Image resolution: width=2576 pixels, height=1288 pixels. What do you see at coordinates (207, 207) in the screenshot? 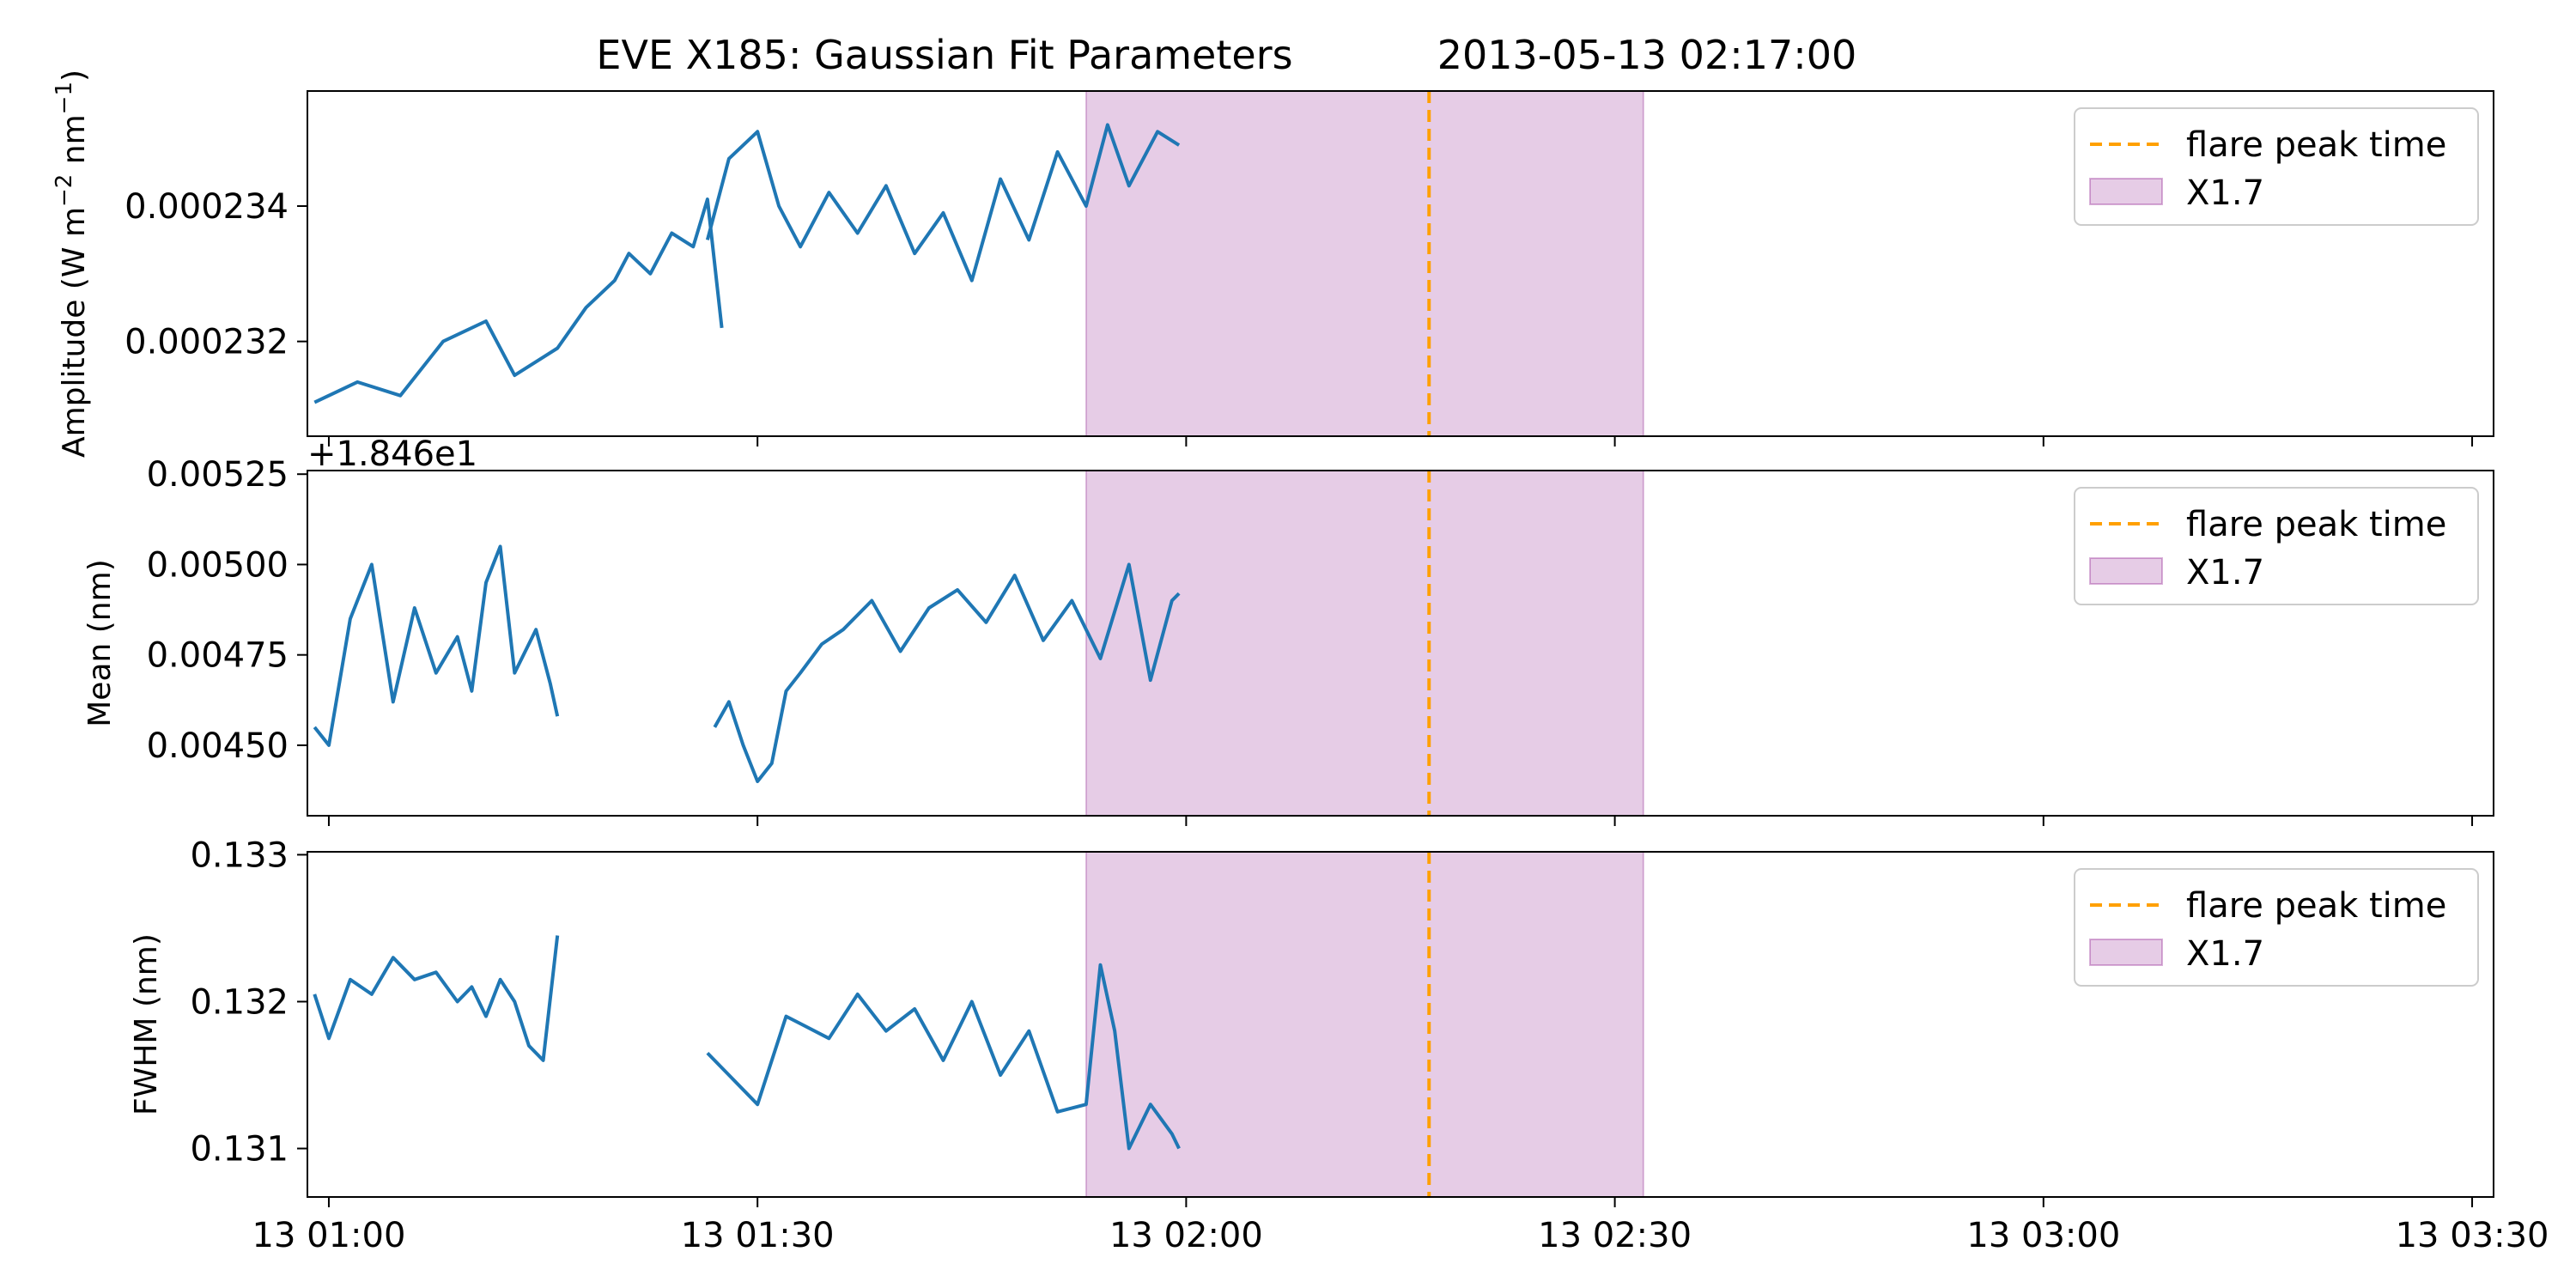
I see `y-tick-label: 0.000234` at bounding box center [207, 207].